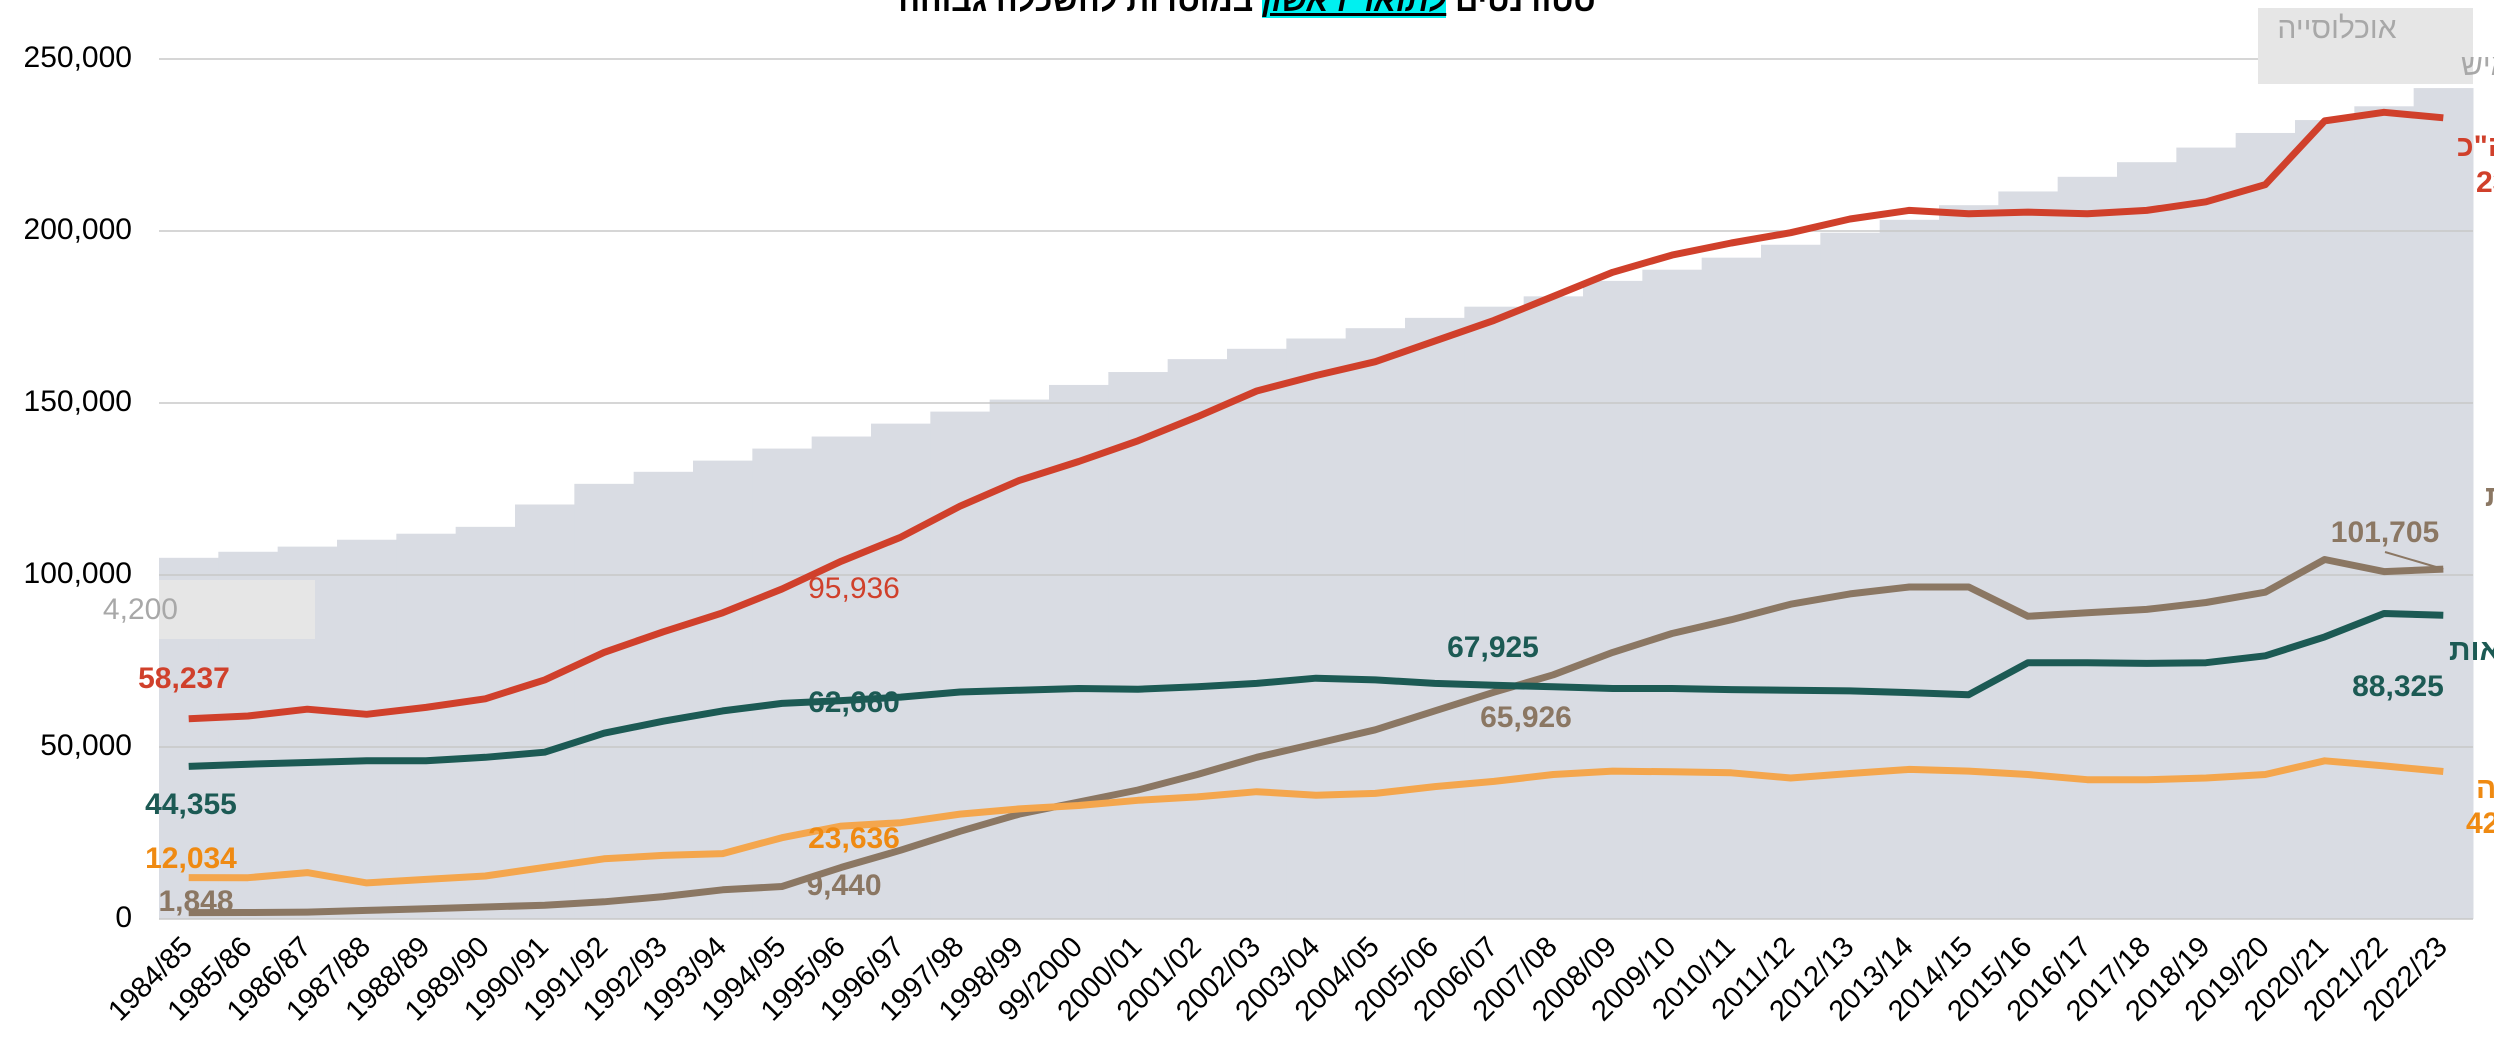  Describe the element at coordinates (854, 838) in the screenshot. I see `data-label: 23,636` at that location.